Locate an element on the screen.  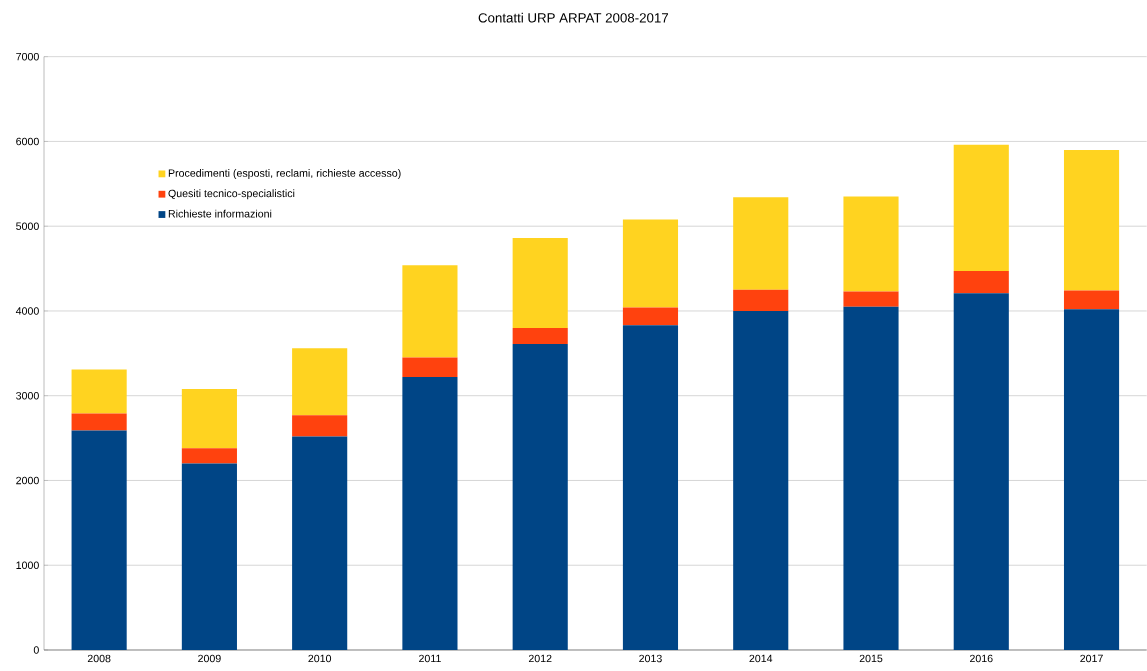
x-tick-label: 2009 is located at coordinates (209, 658).